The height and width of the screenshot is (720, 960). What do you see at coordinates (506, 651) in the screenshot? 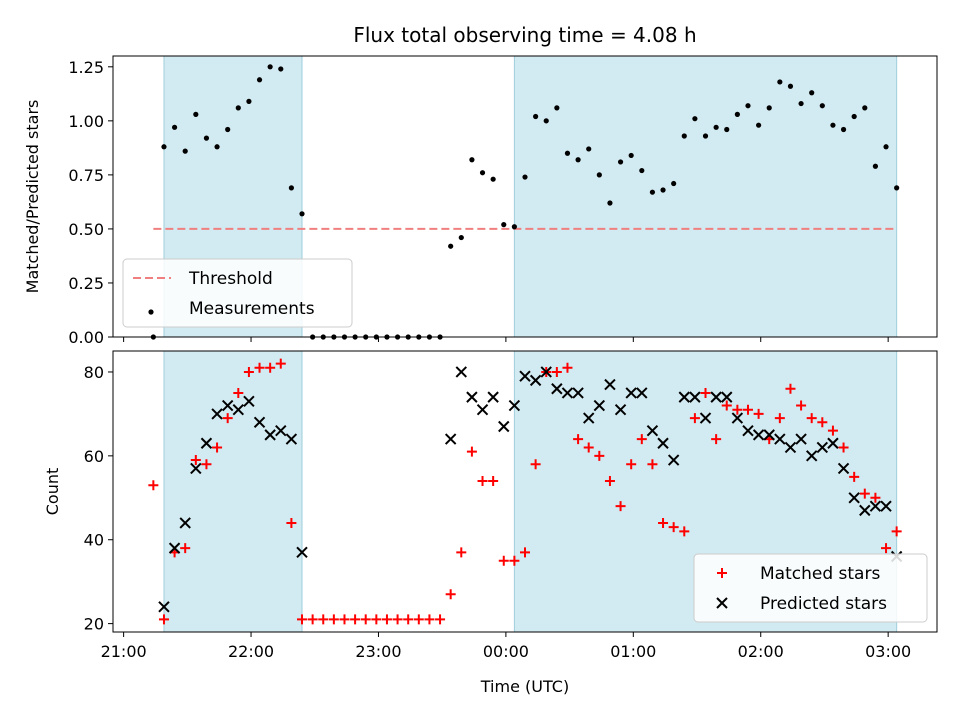
I see `x-tick-label: 00:00` at bounding box center [506, 651].